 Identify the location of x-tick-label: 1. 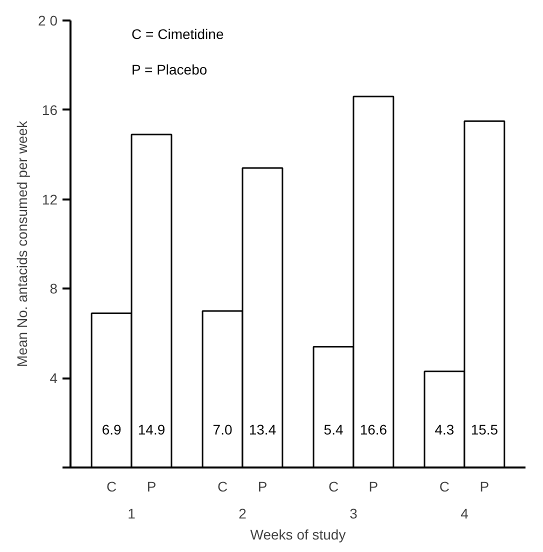
(132, 514).